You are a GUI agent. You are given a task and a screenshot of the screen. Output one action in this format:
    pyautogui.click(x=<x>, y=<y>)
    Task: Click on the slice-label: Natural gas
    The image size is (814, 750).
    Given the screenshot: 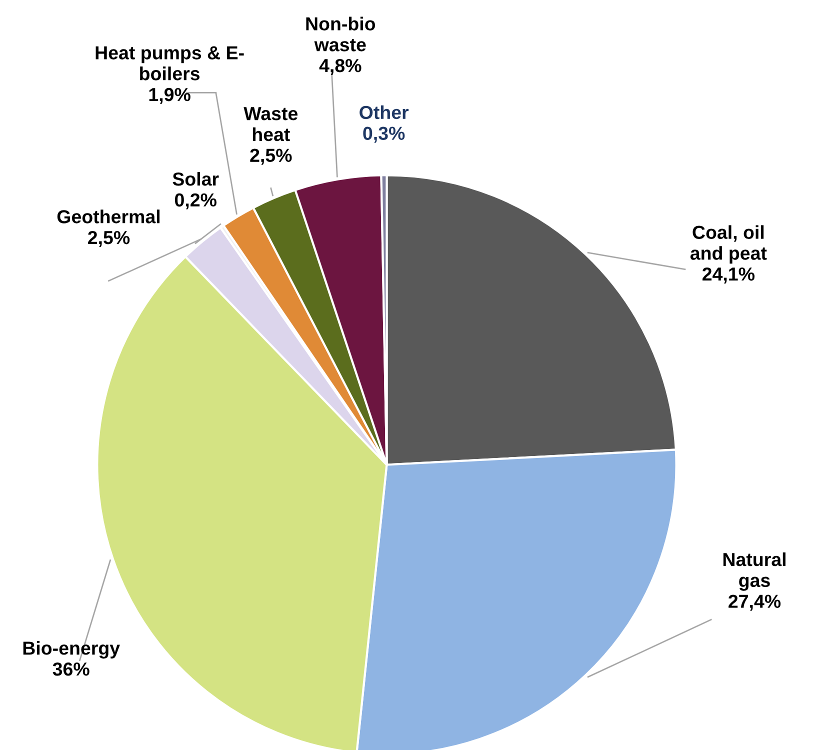 What is the action you would take?
    pyautogui.click(x=754, y=571)
    